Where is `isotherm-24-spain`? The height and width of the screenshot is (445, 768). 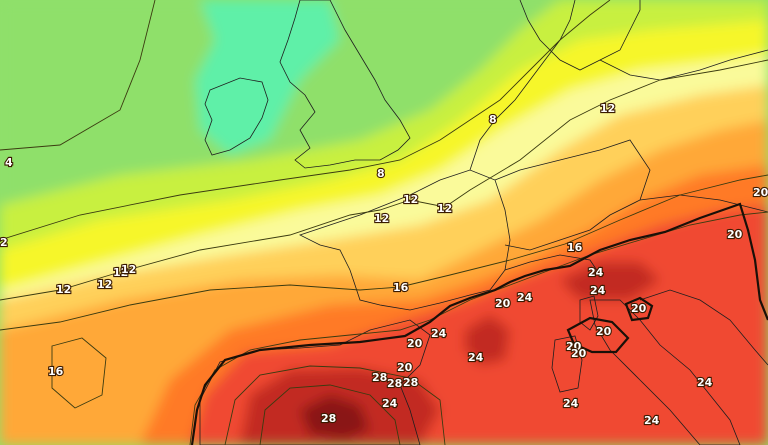 isotherm-24-spain is located at coordinates (335, 405).